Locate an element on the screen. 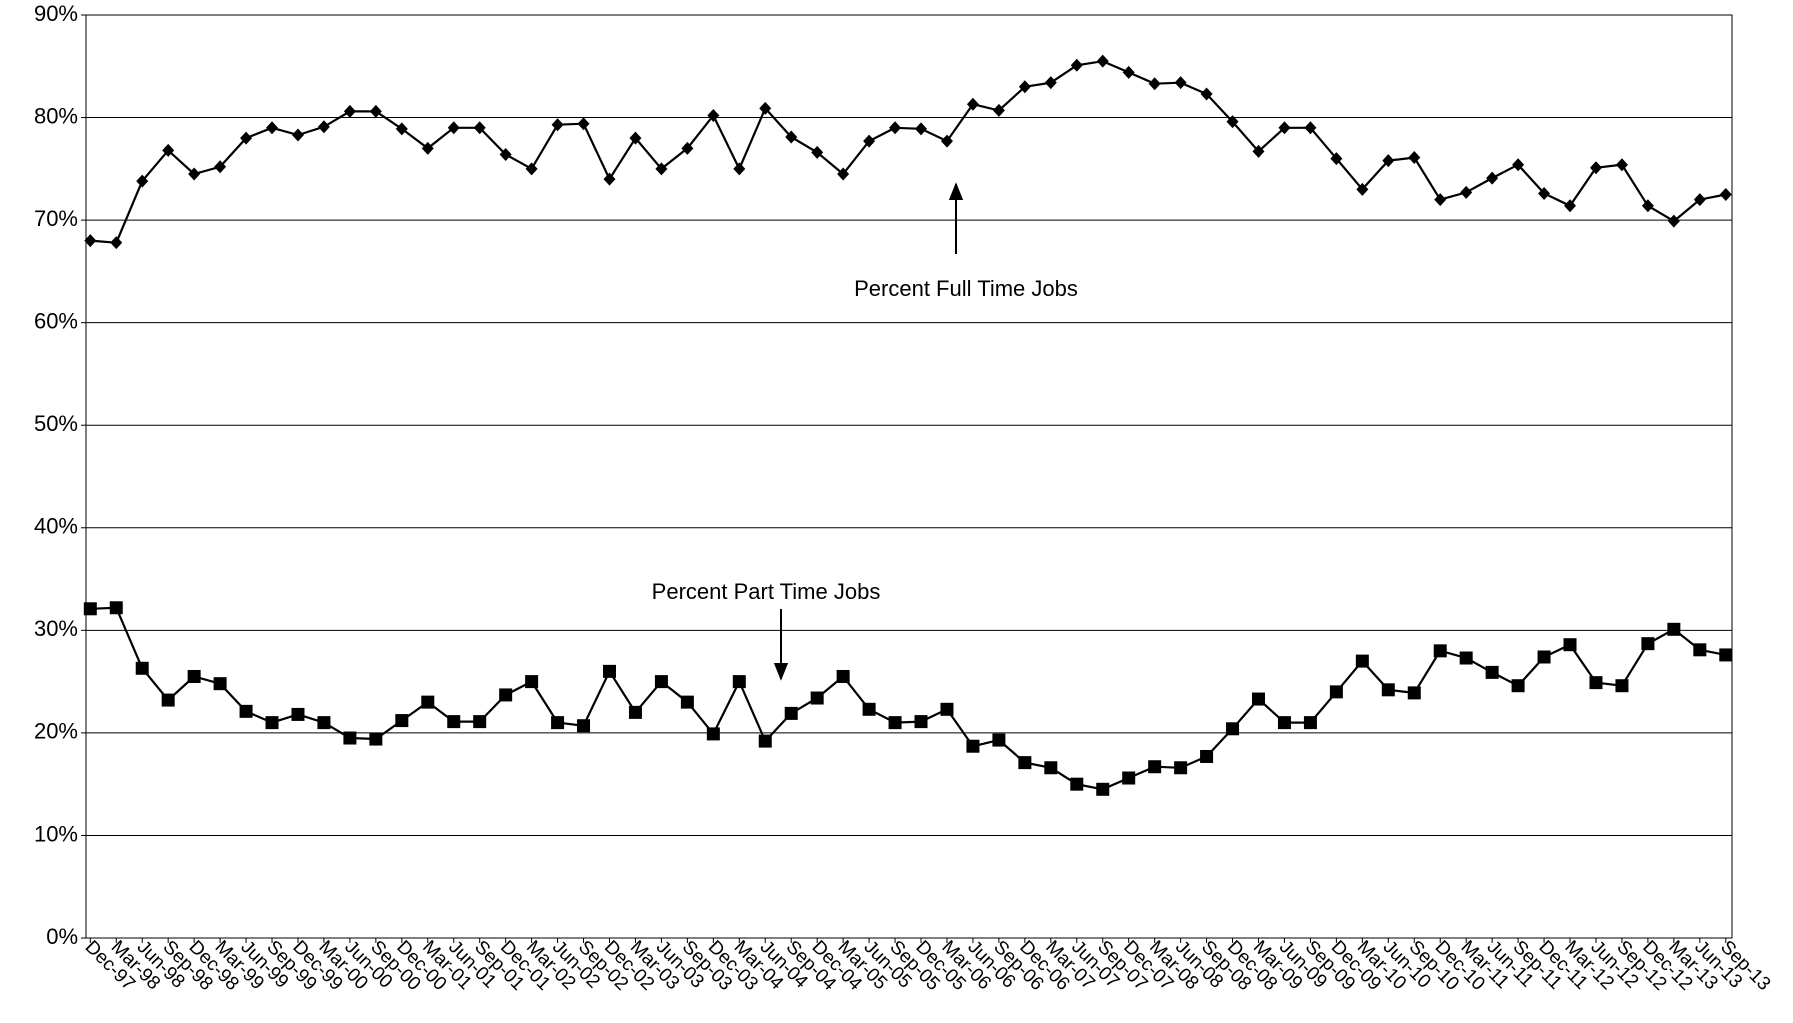 Image resolution: width=1793 pixels, height=1023 pixels. y-tick-label: 0% is located at coordinates (62, 936).